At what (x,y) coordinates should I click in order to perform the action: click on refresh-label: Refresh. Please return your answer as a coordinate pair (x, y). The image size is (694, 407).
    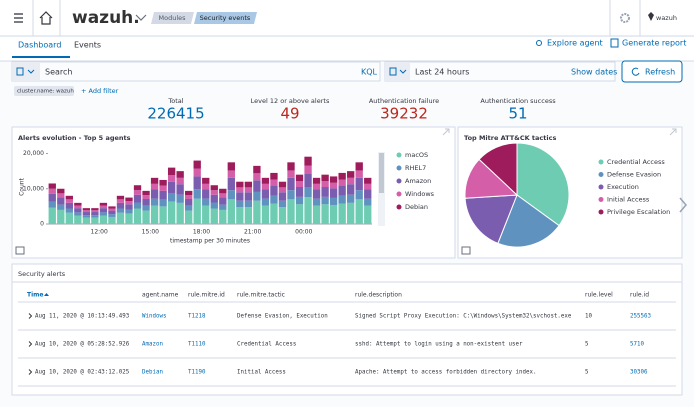
    Looking at the image, I should click on (660, 72).